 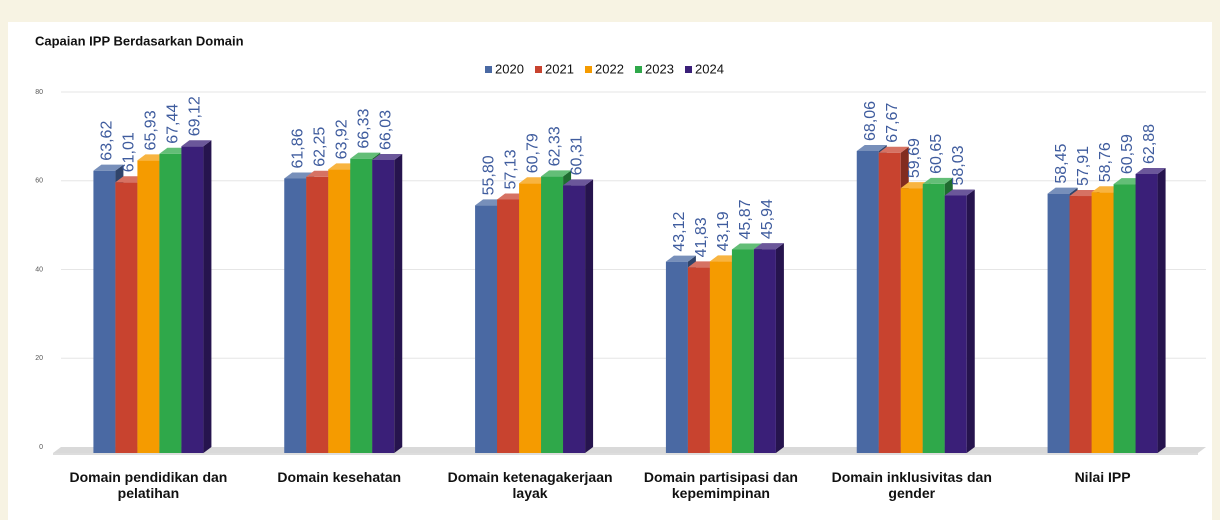 I want to click on value-label: 58,03, so click(x=958, y=165).